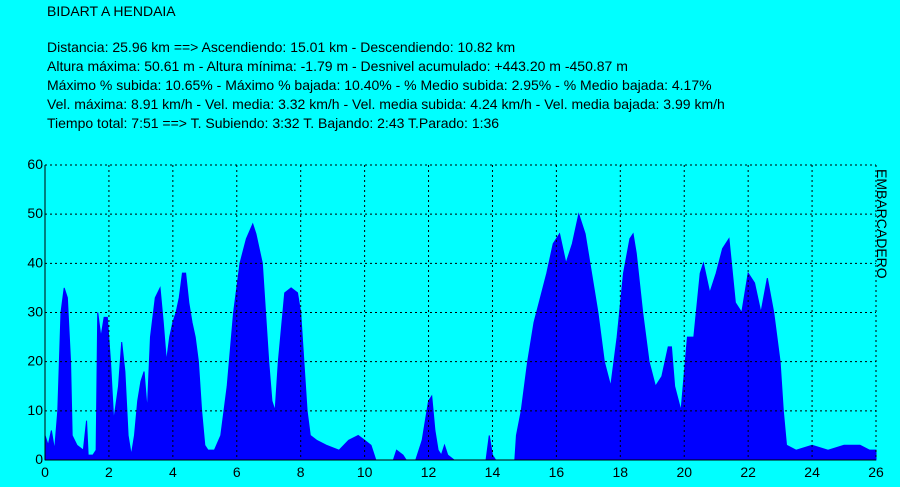 The height and width of the screenshot is (487, 900). I want to click on x-tick-label: 14, so click(493, 472).